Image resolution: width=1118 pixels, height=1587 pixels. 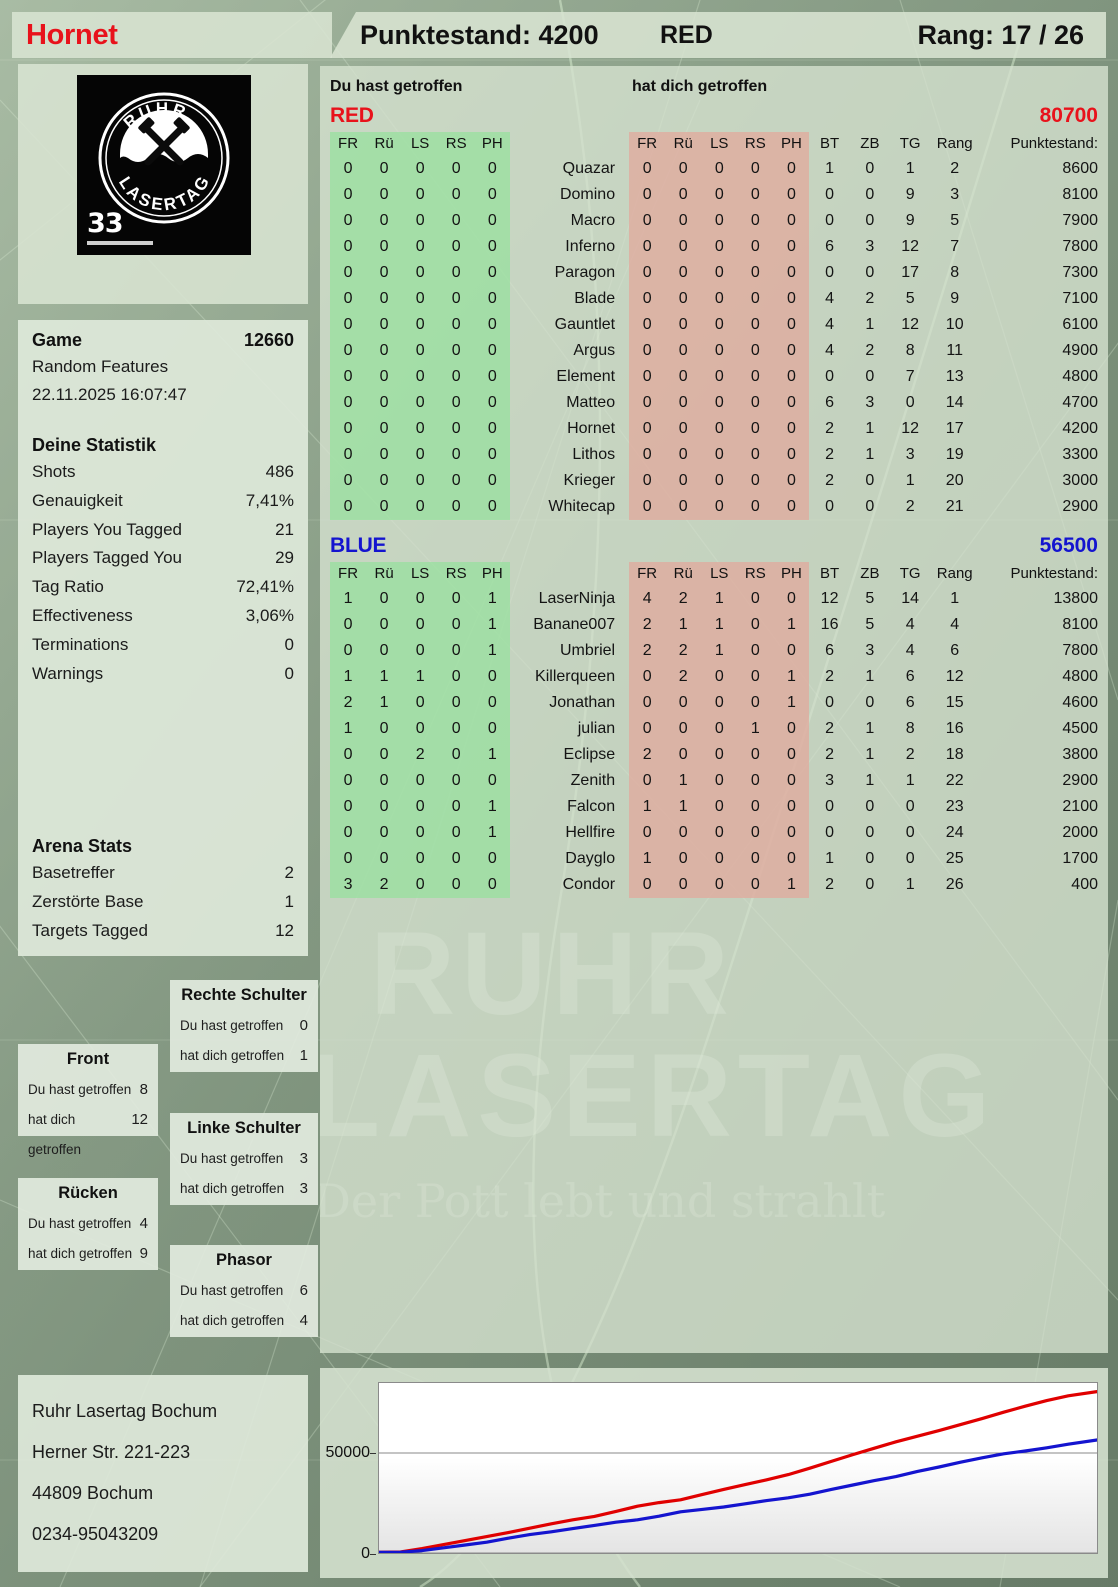 I want to click on cell-them-4: 1, so click(x=791, y=885).